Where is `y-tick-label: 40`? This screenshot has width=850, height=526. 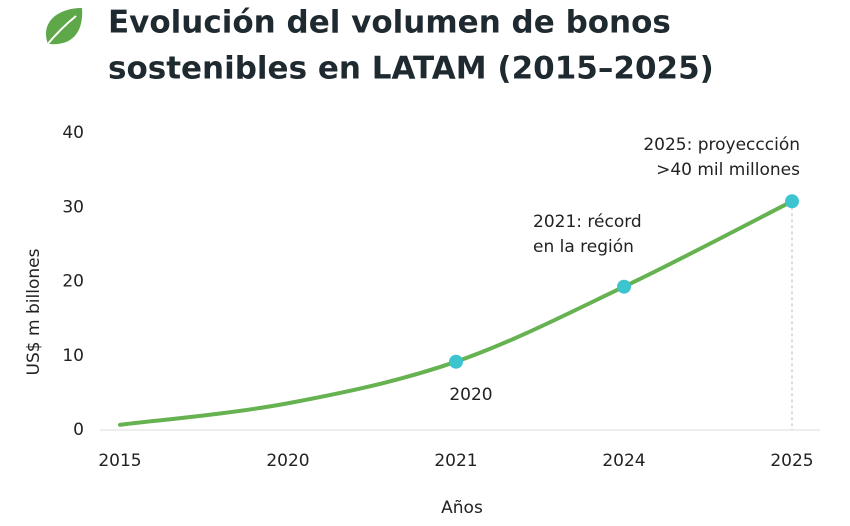 y-tick-label: 40 is located at coordinates (73, 133).